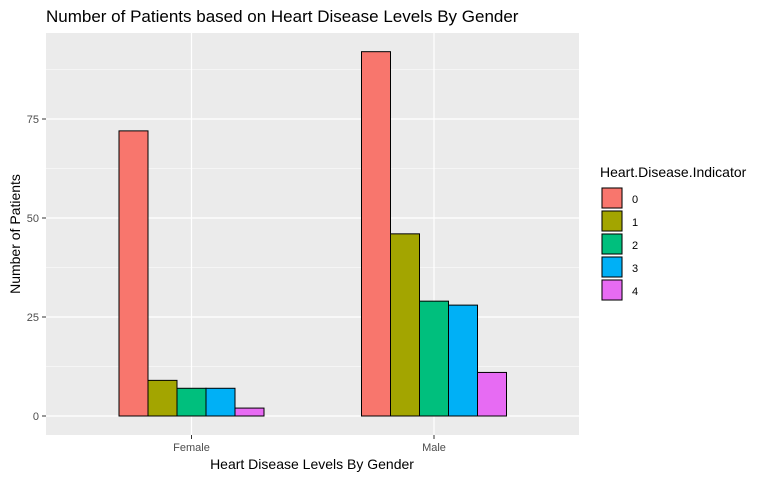  What do you see at coordinates (434, 448) in the screenshot?
I see `x-tick-label: Male` at bounding box center [434, 448].